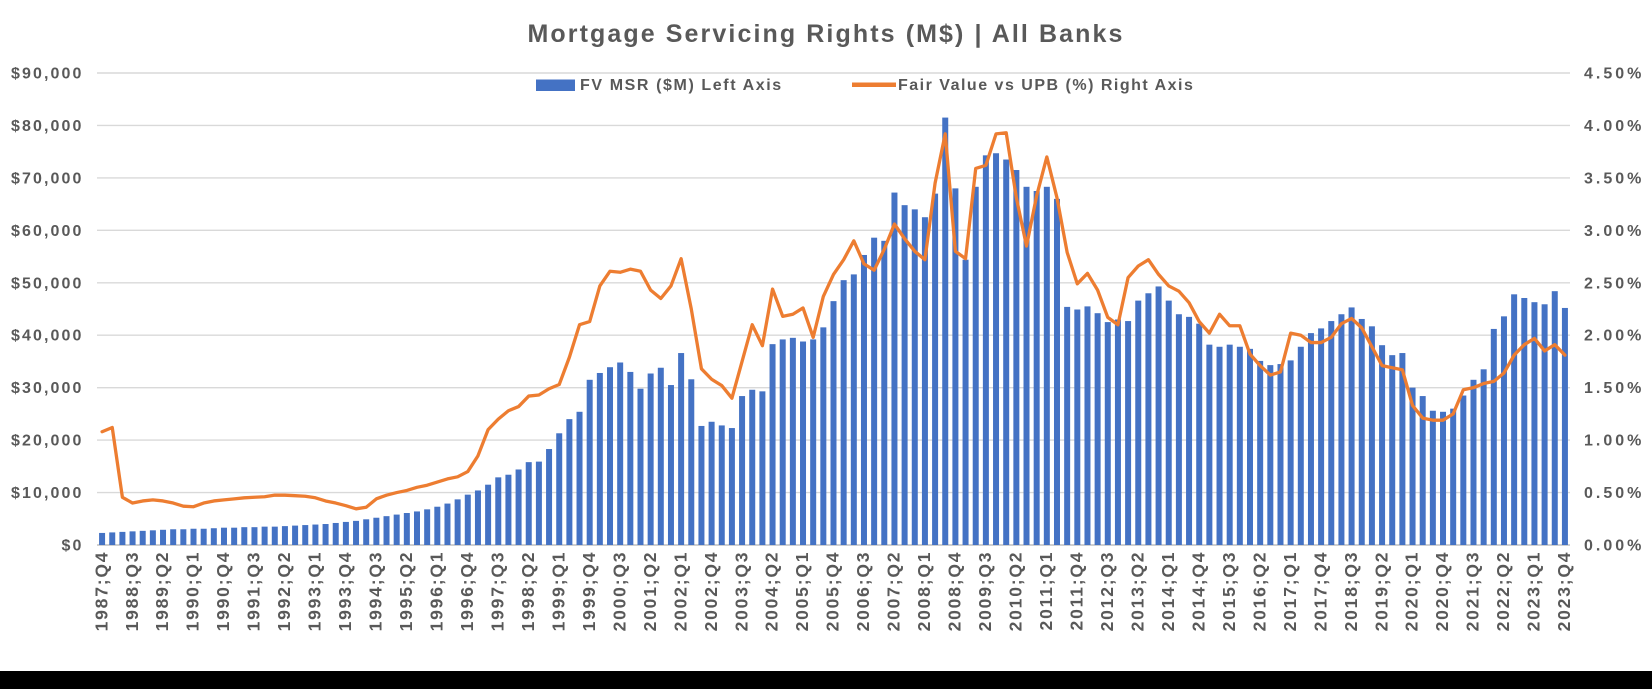  Describe the element at coordinates (73, 546) in the screenshot. I see `svg-text: $0` at that location.